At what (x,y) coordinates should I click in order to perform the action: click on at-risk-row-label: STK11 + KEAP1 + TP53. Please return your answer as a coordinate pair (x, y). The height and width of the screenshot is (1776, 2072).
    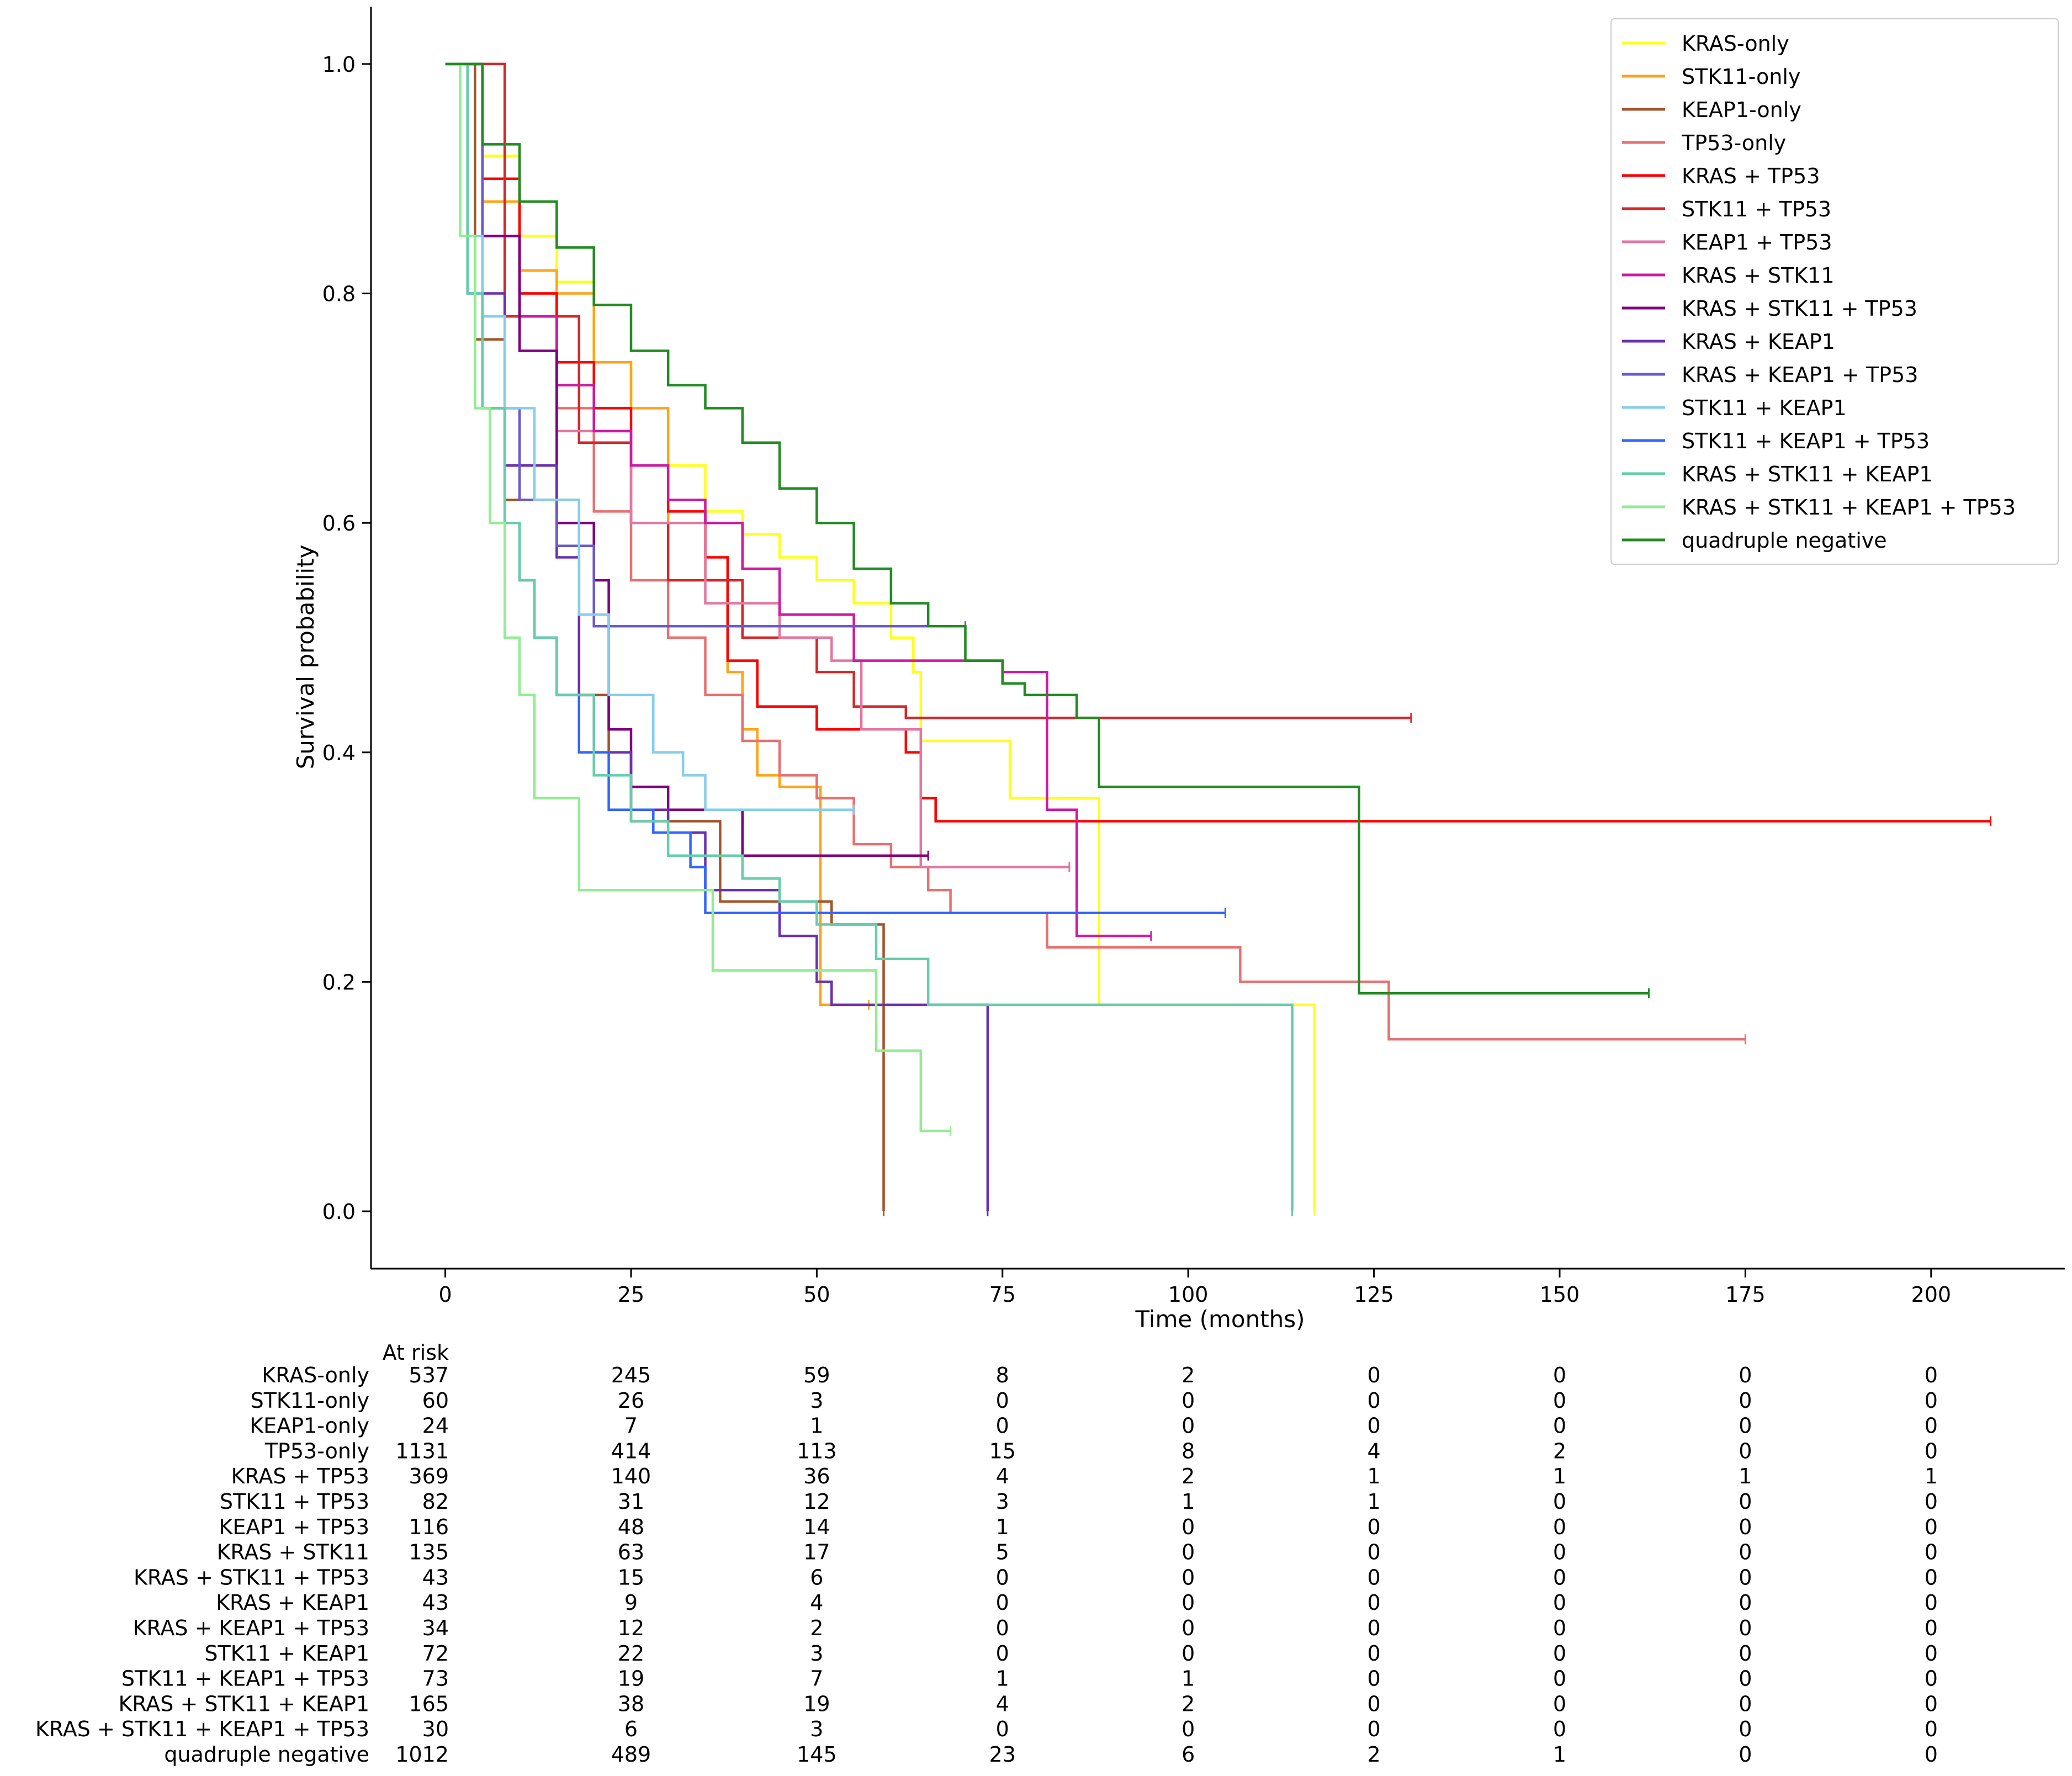
    Looking at the image, I should click on (245, 1679).